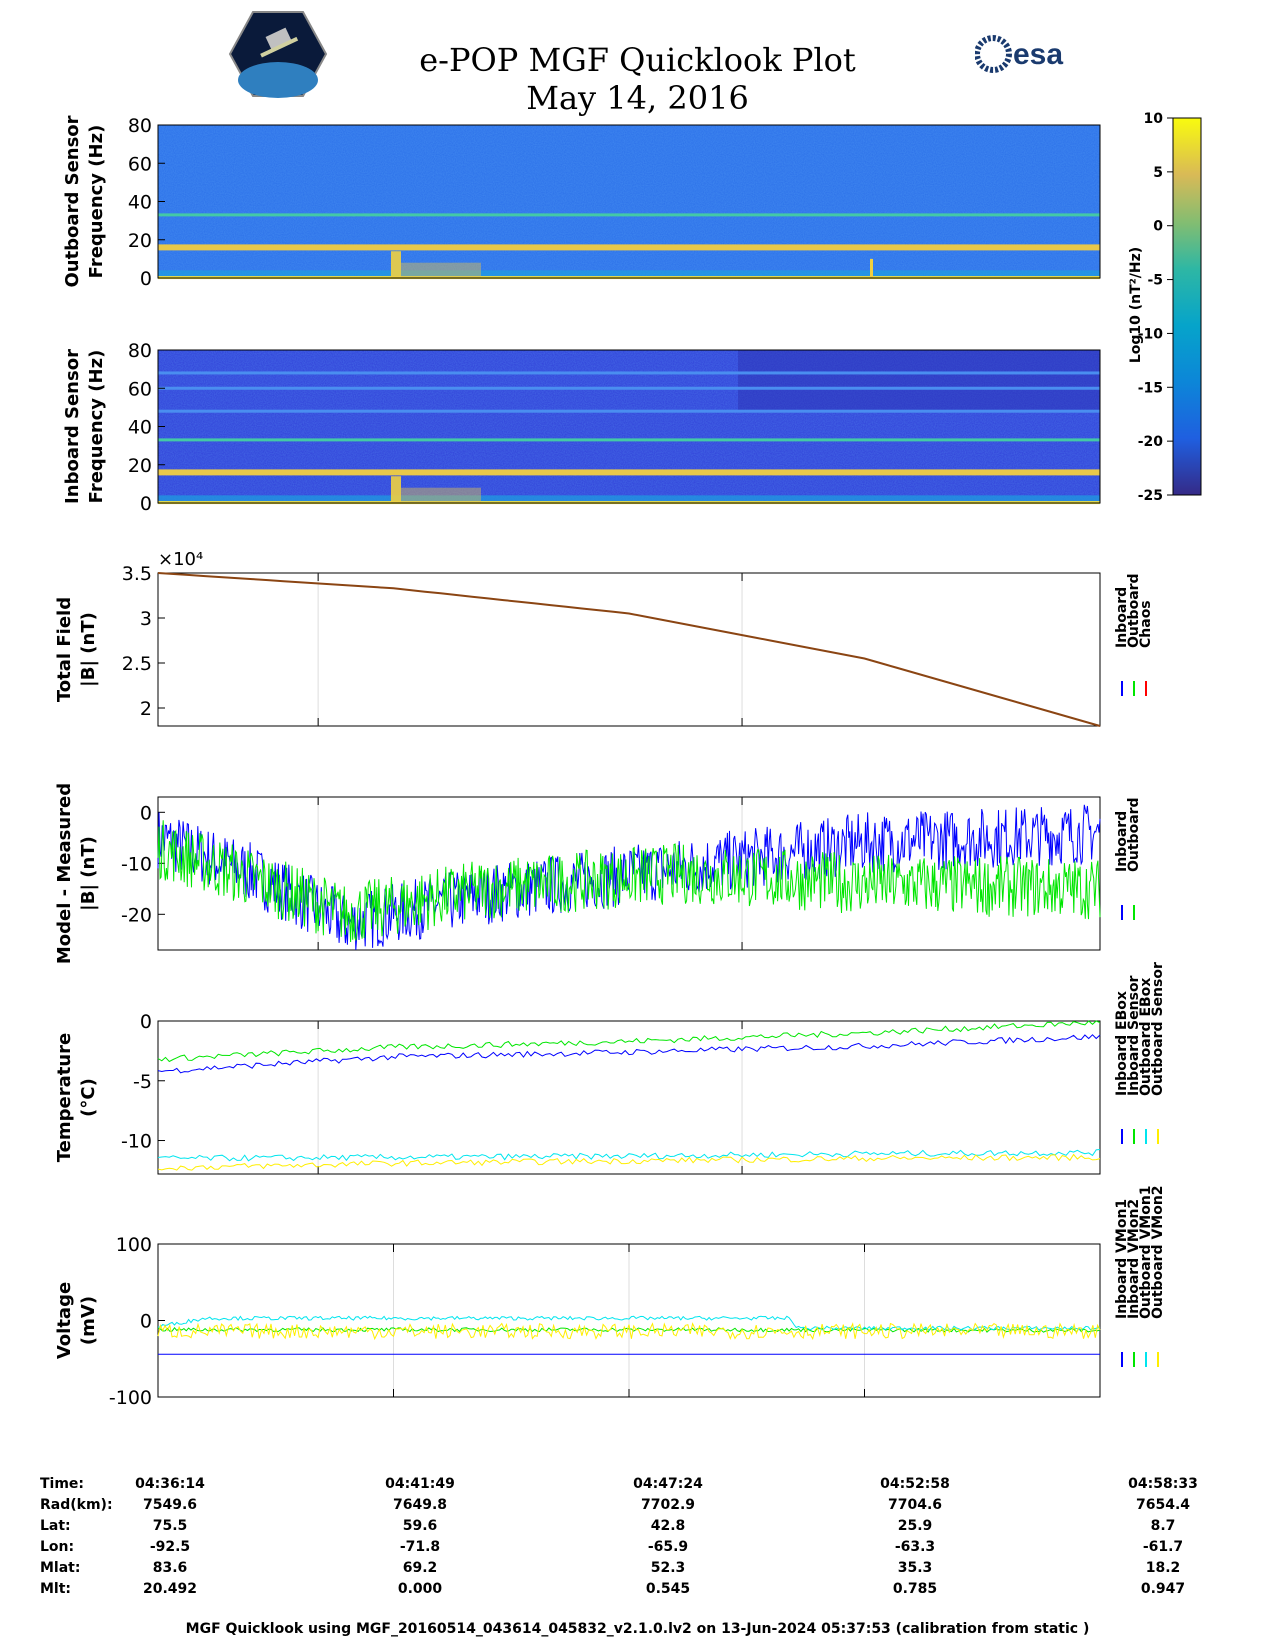 The height and width of the screenshot is (1650, 1275). Describe the element at coordinates (57, 1547) in the screenshot. I see `table-row-label: Lon:` at that location.